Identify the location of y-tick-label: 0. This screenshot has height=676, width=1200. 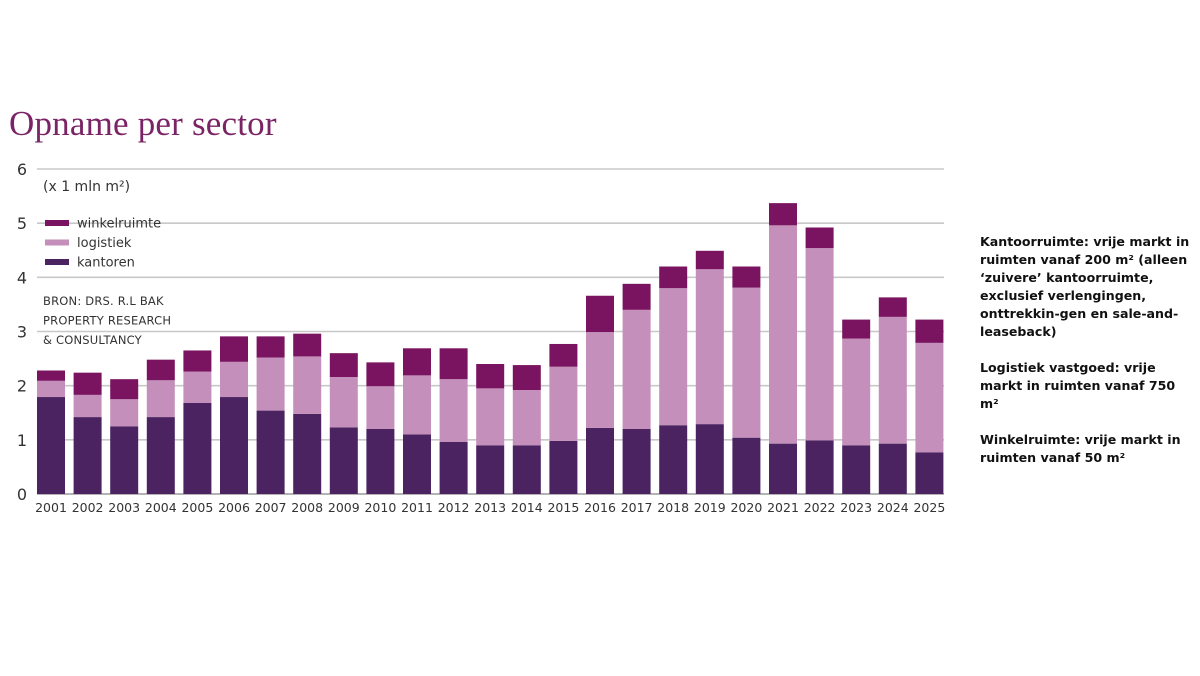
(22, 494).